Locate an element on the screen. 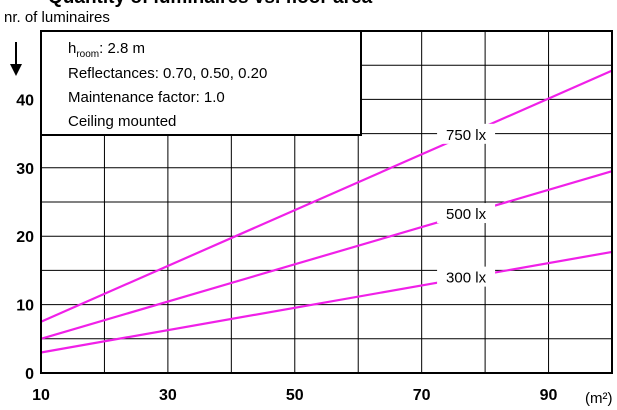  x-tick-label: 50 is located at coordinates (295, 395).